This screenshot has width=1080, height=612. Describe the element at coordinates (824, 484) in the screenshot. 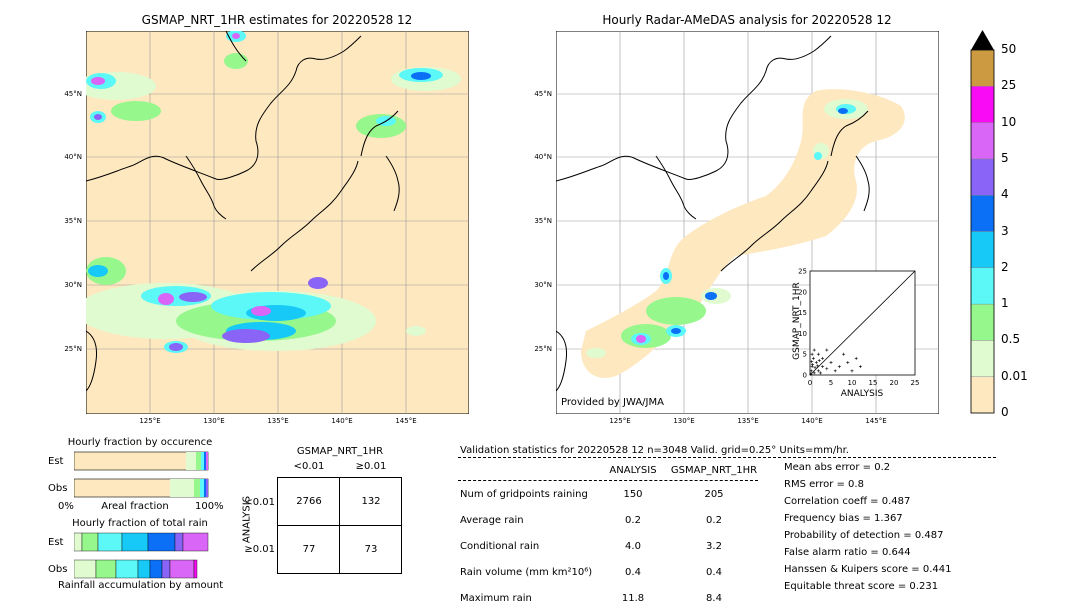

I see `validation-score: RMS error = 0.8` at that location.